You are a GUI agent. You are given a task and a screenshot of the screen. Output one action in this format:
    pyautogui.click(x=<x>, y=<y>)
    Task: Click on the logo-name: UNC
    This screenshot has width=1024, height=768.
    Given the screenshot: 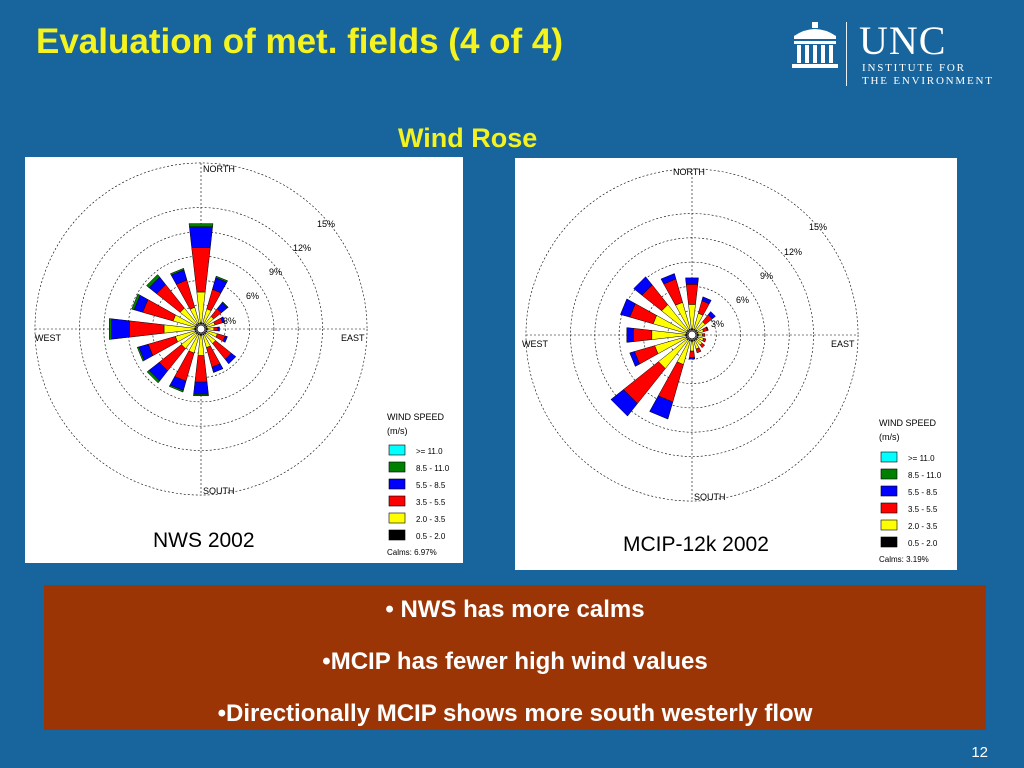 What is the action you would take?
    pyautogui.click(x=903, y=40)
    